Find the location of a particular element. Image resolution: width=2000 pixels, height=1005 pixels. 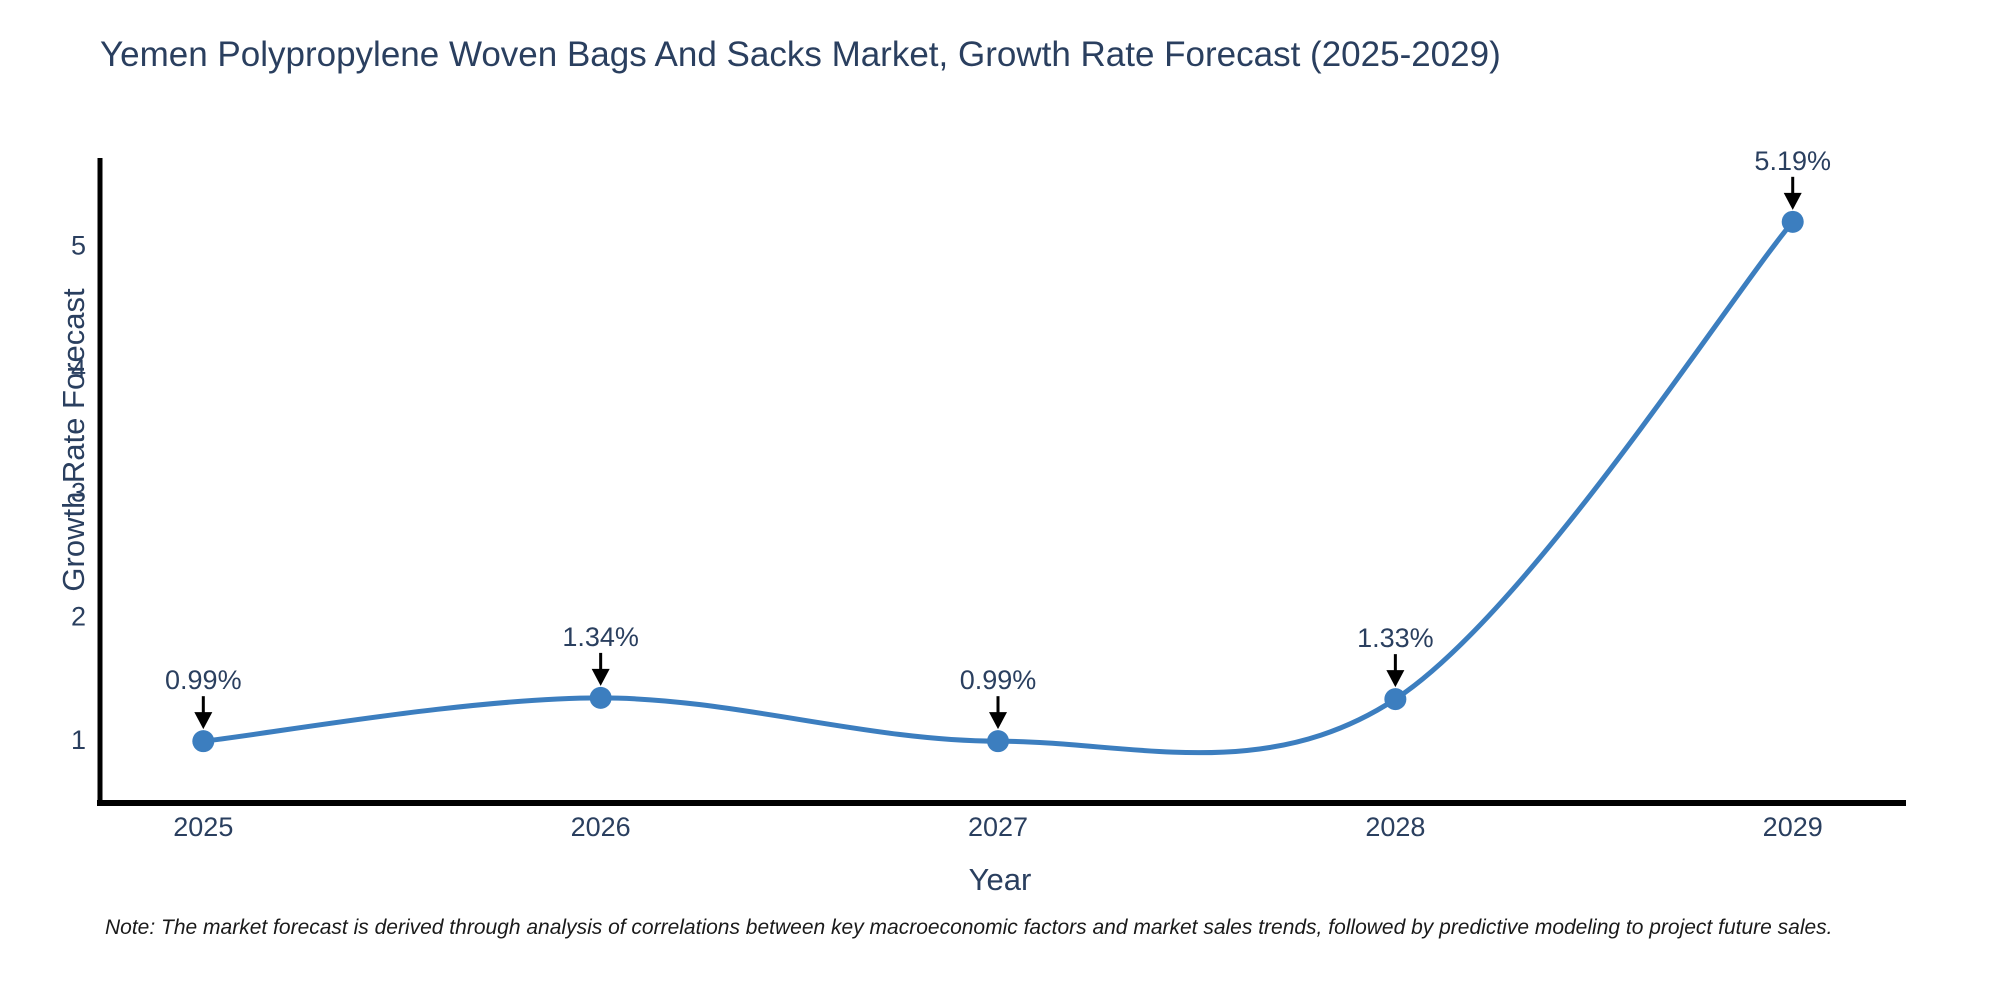

data-point-2026 is located at coordinates (600, 697).